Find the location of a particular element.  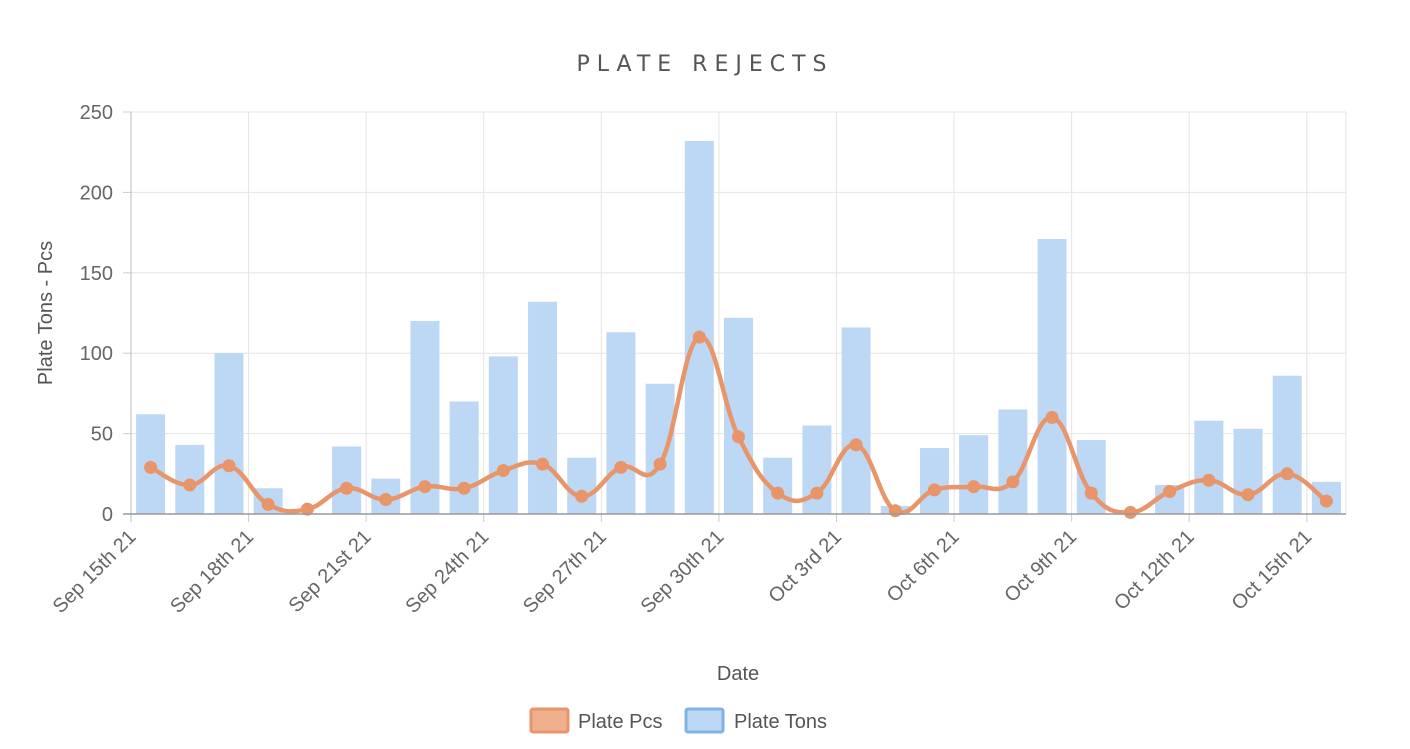

x-tick-label: Sep 18th 21 is located at coordinates (212, 572).